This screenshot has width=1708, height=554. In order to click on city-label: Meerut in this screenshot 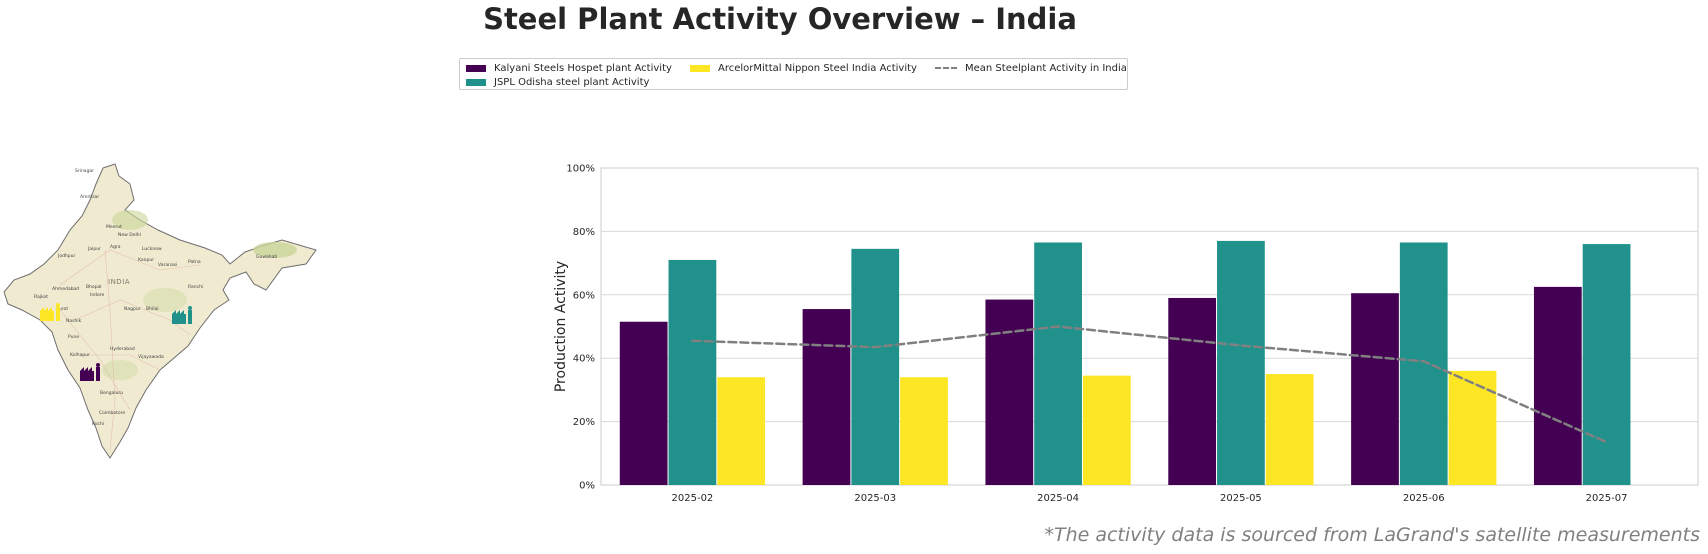, I will do `click(114, 227)`.